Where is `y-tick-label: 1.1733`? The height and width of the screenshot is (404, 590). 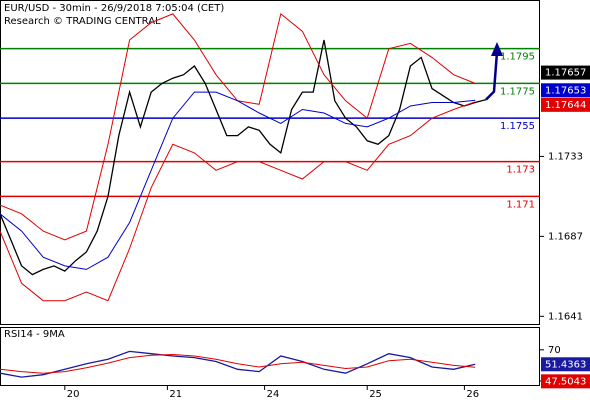 y-tick-label: 1.1733 is located at coordinates (565, 156).